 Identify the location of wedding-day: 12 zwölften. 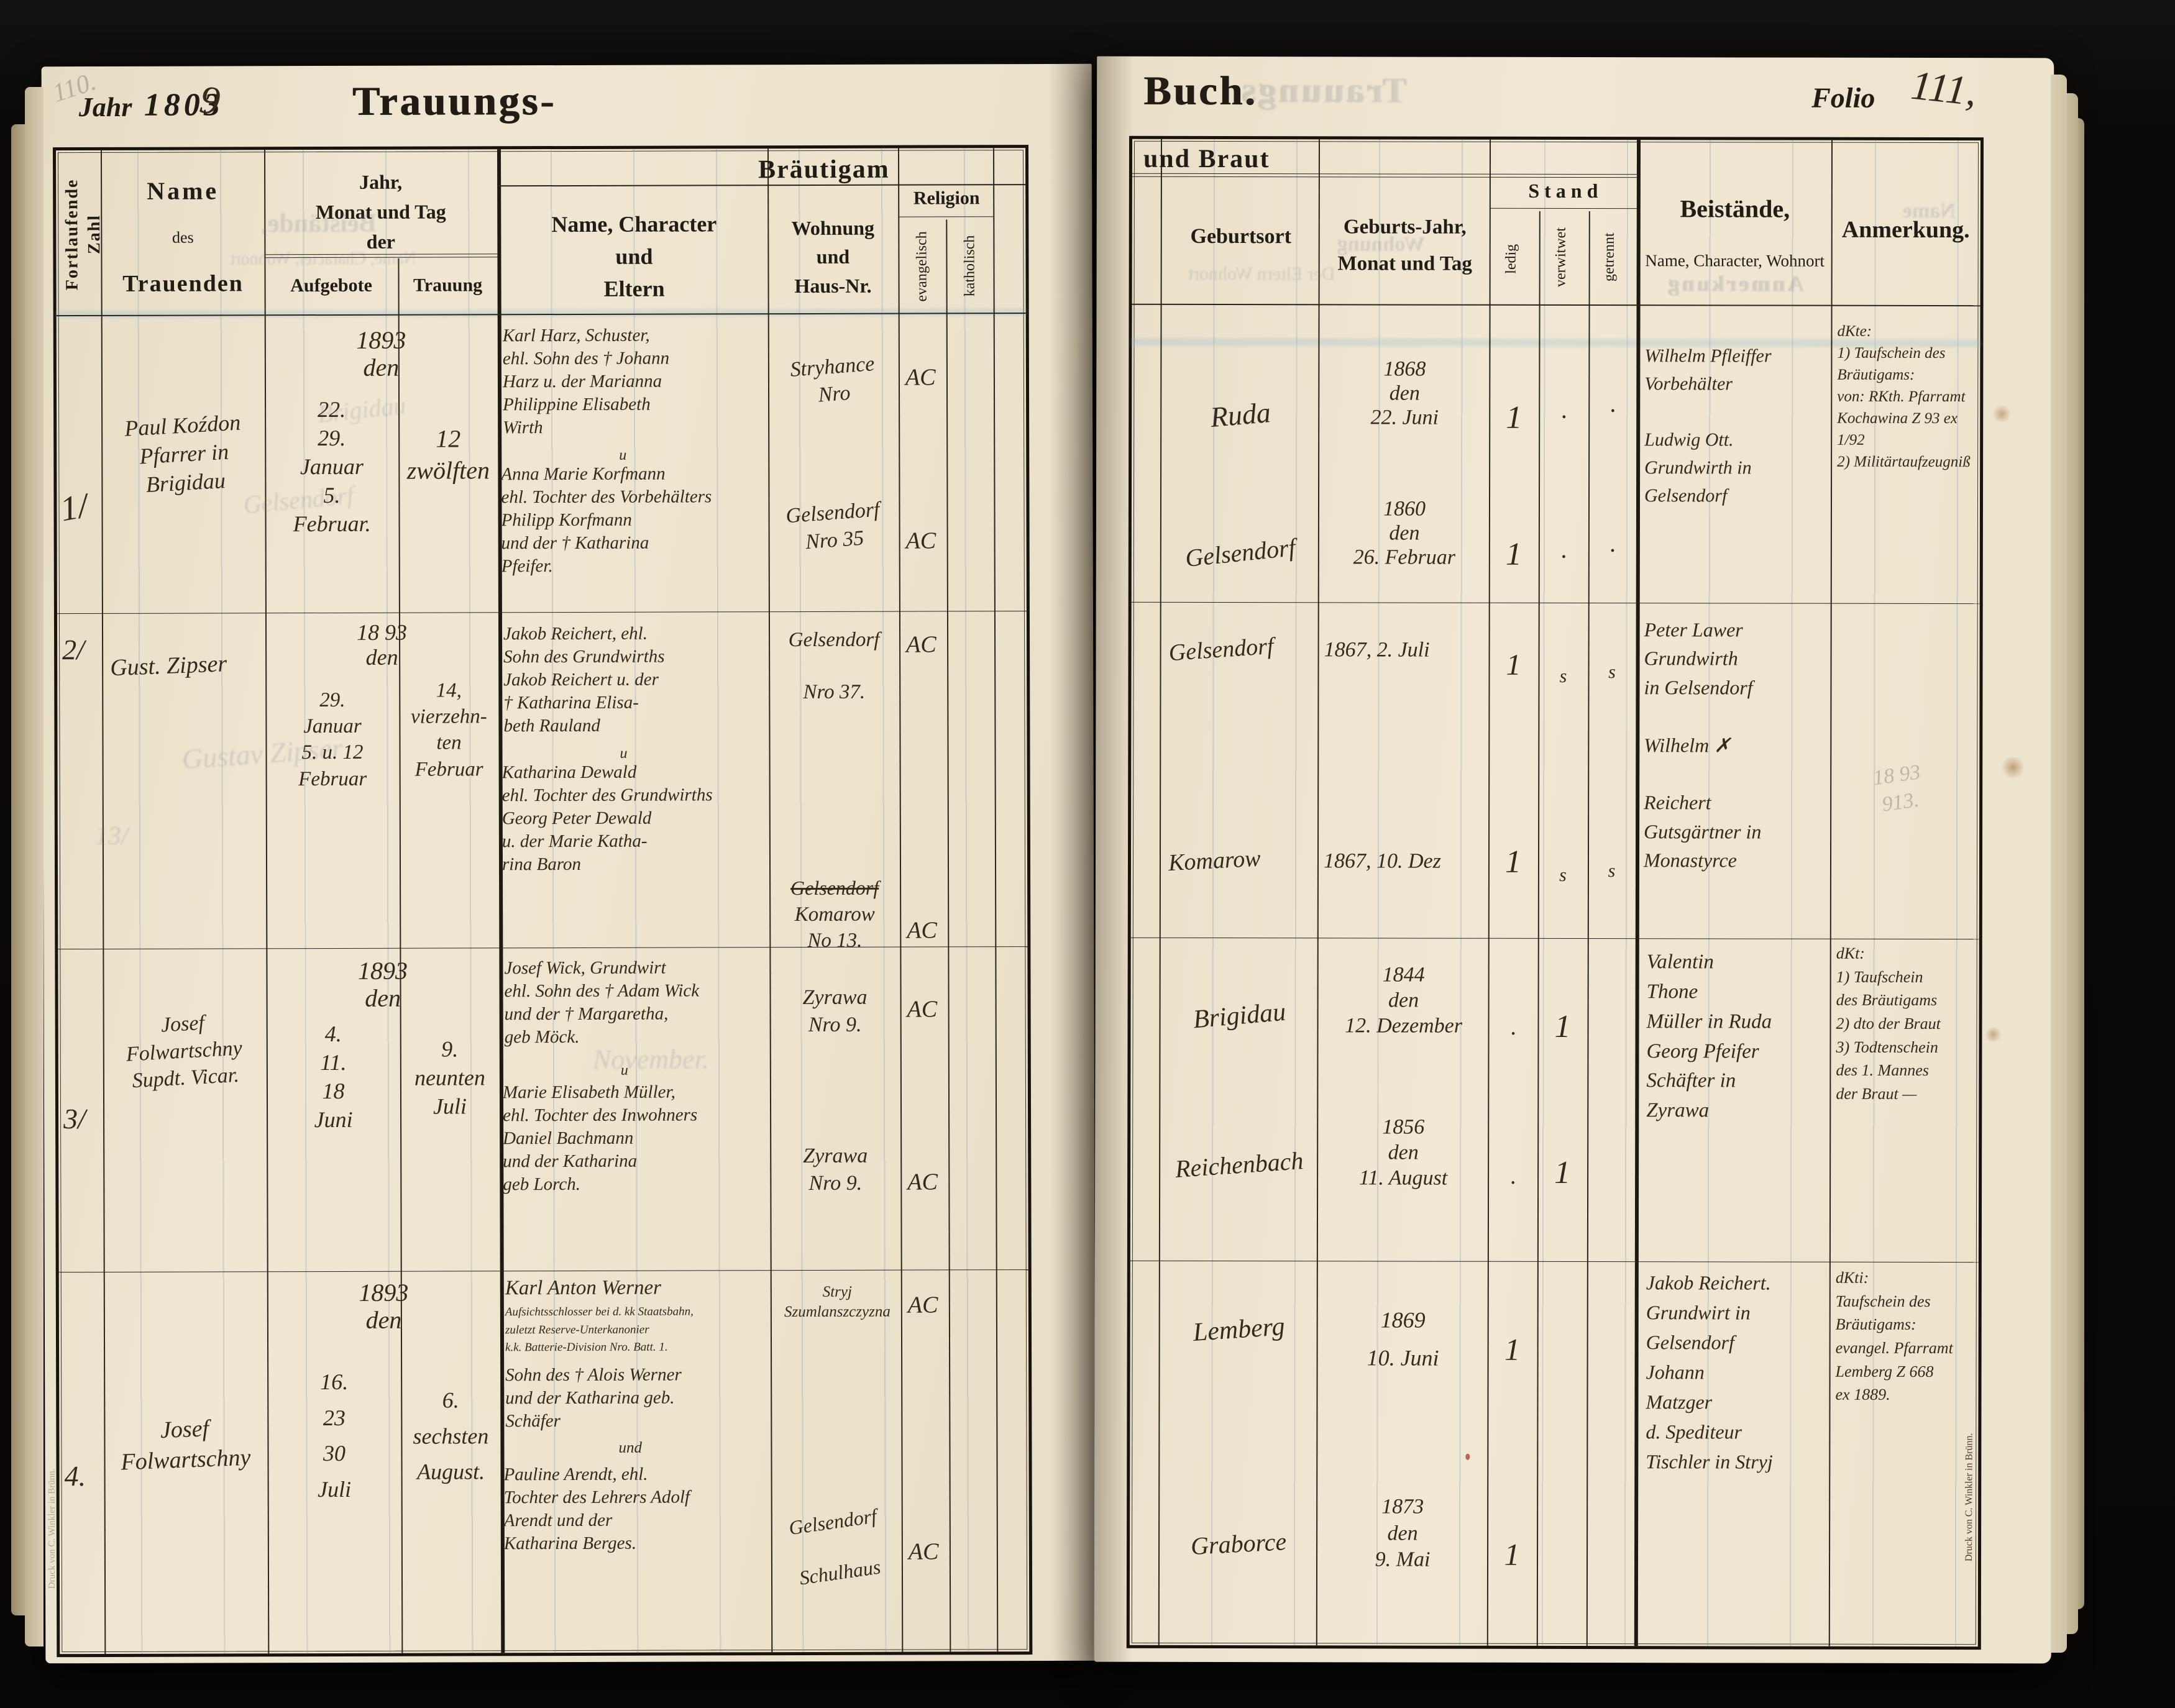
(448, 455).